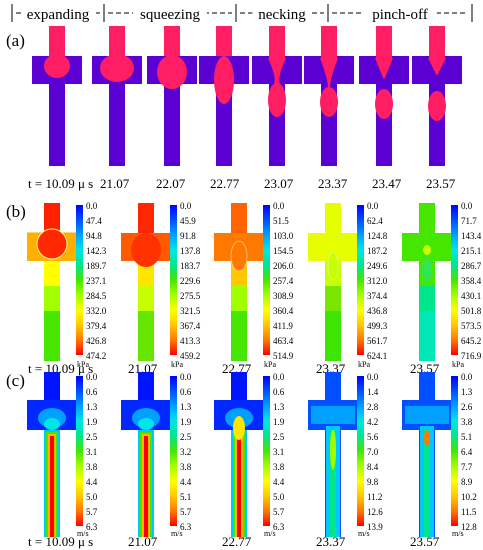 Image resolution: width=483 pixels, height=550 pixels. What do you see at coordinates (92, 422) in the screenshot?
I see `colorbar-tick: 1.9` at bounding box center [92, 422].